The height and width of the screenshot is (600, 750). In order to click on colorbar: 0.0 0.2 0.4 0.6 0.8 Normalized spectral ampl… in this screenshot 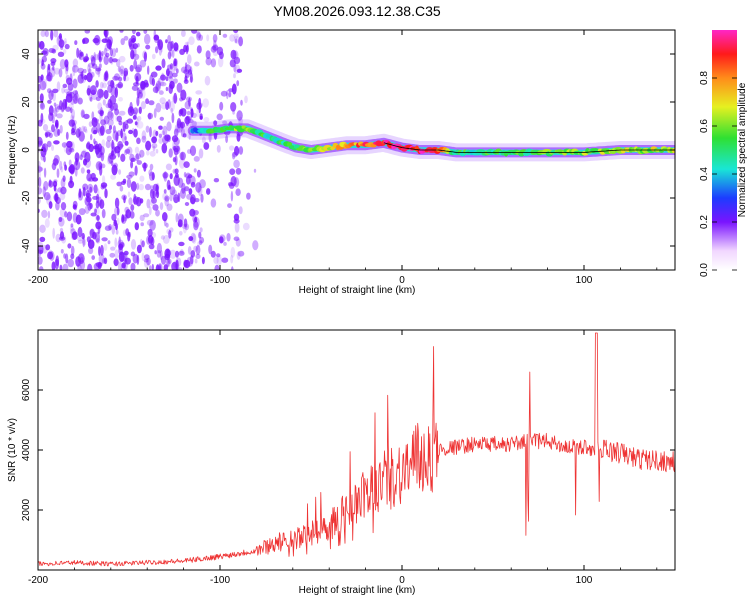, I will do `click(723, 153)`.